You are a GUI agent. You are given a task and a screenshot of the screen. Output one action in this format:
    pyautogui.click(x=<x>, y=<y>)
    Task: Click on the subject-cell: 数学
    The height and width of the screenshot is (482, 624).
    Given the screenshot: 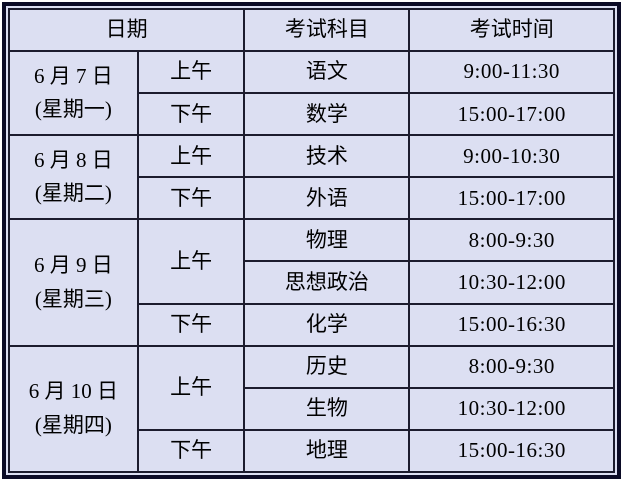 What is the action you would take?
    pyautogui.click(x=327, y=114)
    